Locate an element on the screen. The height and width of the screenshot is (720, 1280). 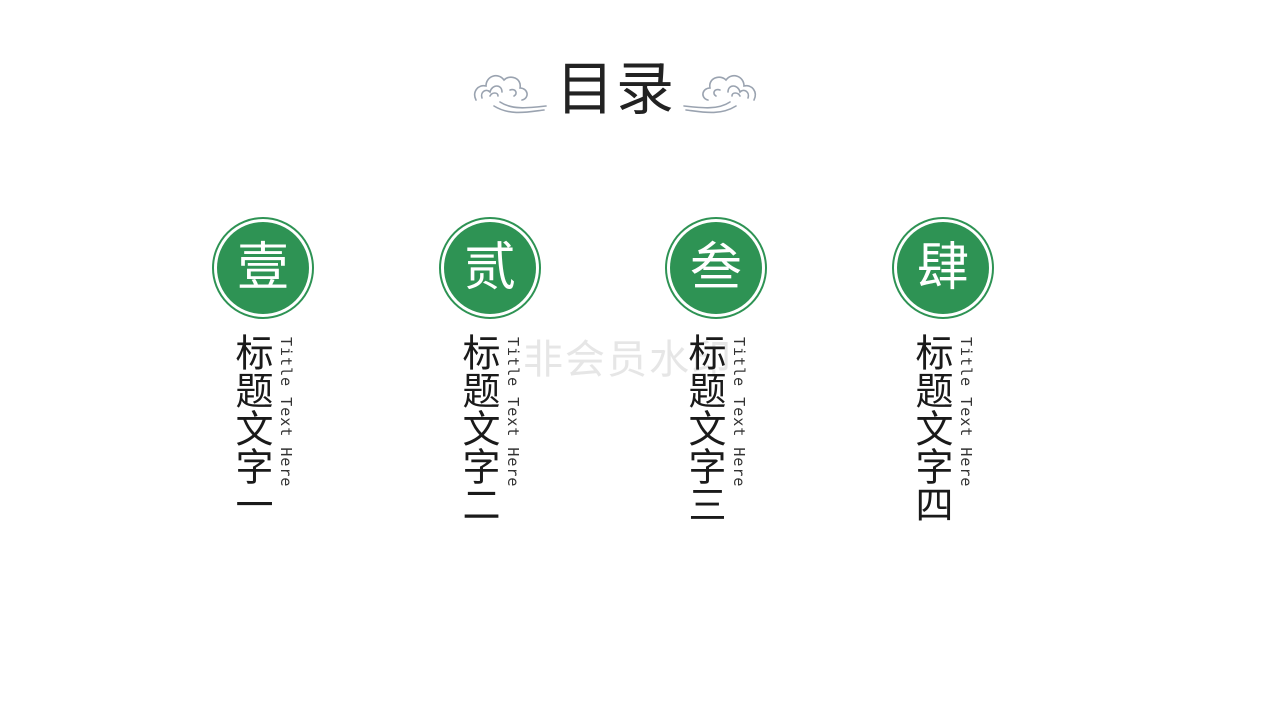
section-badge: 肆 is located at coordinates (943, 268).